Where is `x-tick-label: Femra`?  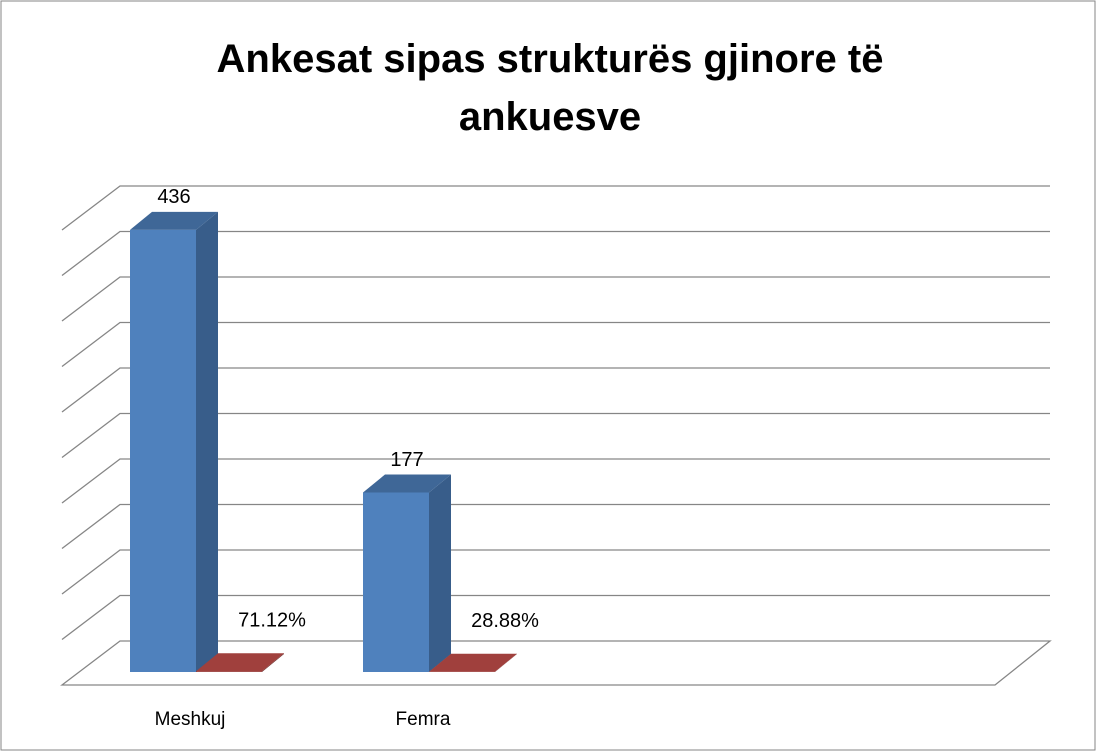 x-tick-label: Femra is located at coordinates (423, 719).